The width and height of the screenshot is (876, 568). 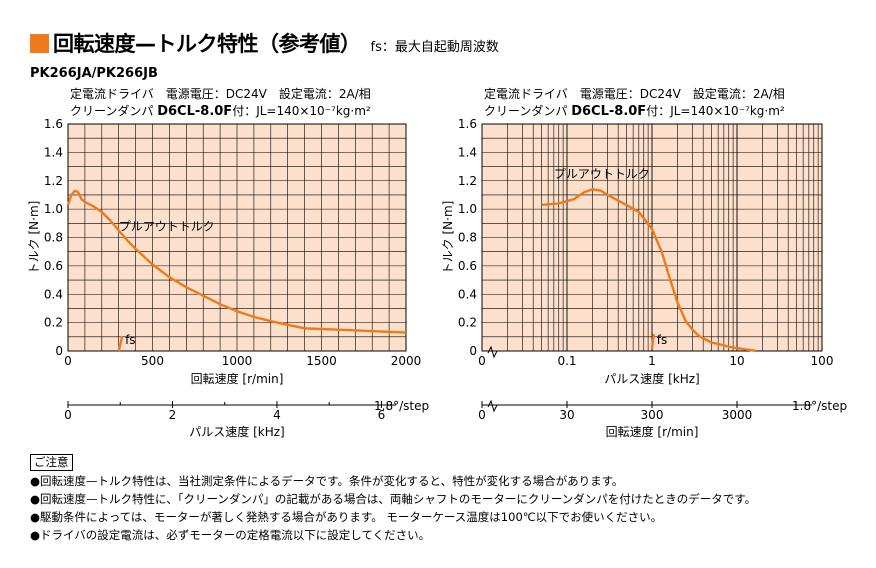 What do you see at coordinates (652, 361) in the screenshot?
I see `x-tick-label: 1` at bounding box center [652, 361].